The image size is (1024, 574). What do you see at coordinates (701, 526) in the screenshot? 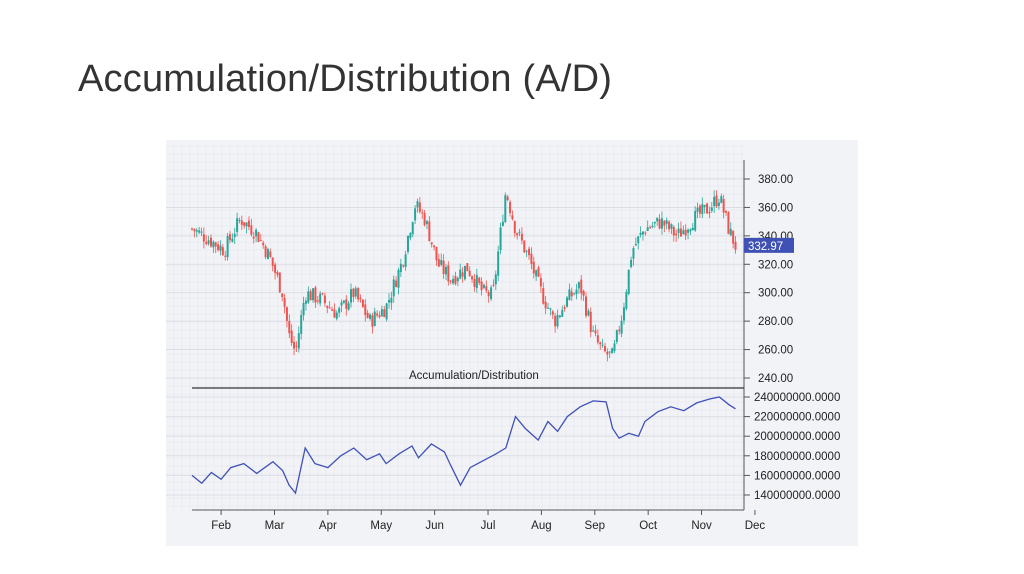
I see `x-tick-label: Nov` at bounding box center [701, 526].